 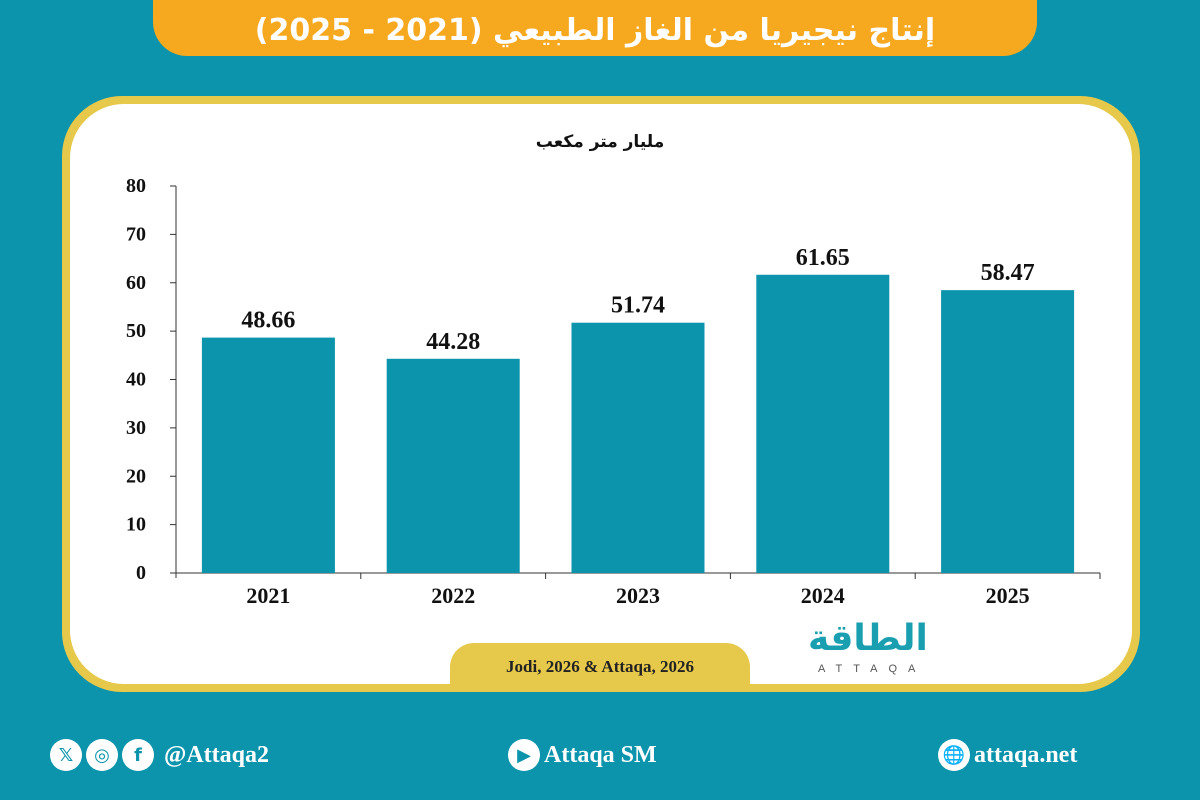 What do you see at coordinates (600, 667) in the screenshot?
I see `source-label: Jodi, 2026 & Attaqa, 2026` at bounding box center [600, 667].